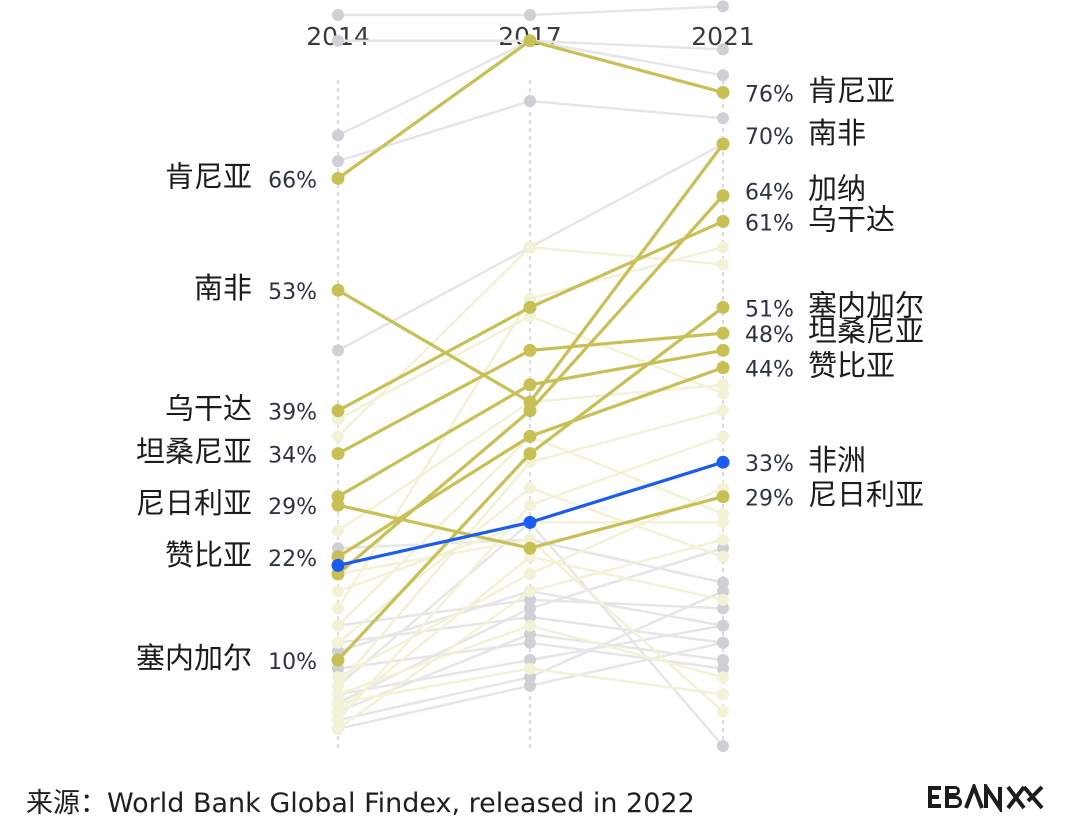  What do you see at coordinates (723, 410) in the screenshot?
I see `faint-series-15-point-2021` at bounding box center [723, 410].